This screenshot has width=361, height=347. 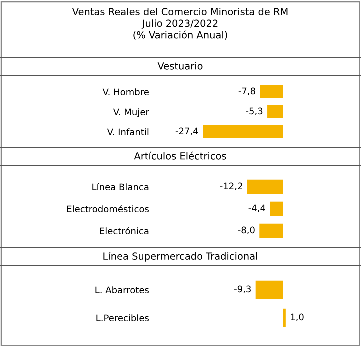 What do you see at coordinates (187, 132) in the screenshot?
I see `data-label: -27,4` at bounding box center [187, 132].